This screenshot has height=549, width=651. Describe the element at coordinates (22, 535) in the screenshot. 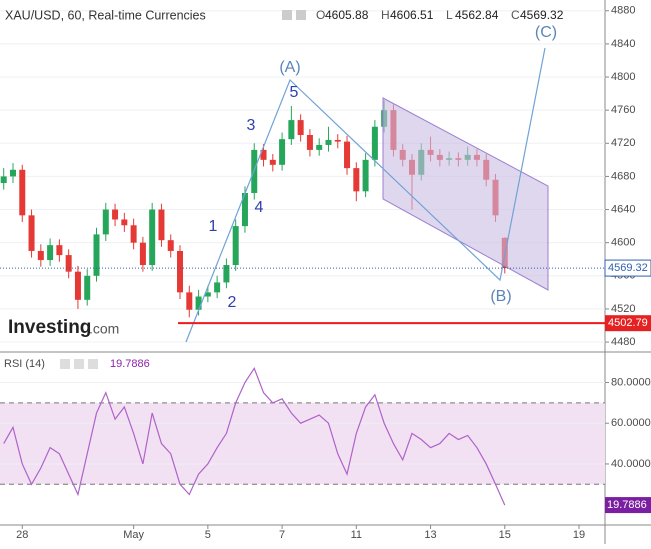

I see `x-tick-label: 28` at that location.